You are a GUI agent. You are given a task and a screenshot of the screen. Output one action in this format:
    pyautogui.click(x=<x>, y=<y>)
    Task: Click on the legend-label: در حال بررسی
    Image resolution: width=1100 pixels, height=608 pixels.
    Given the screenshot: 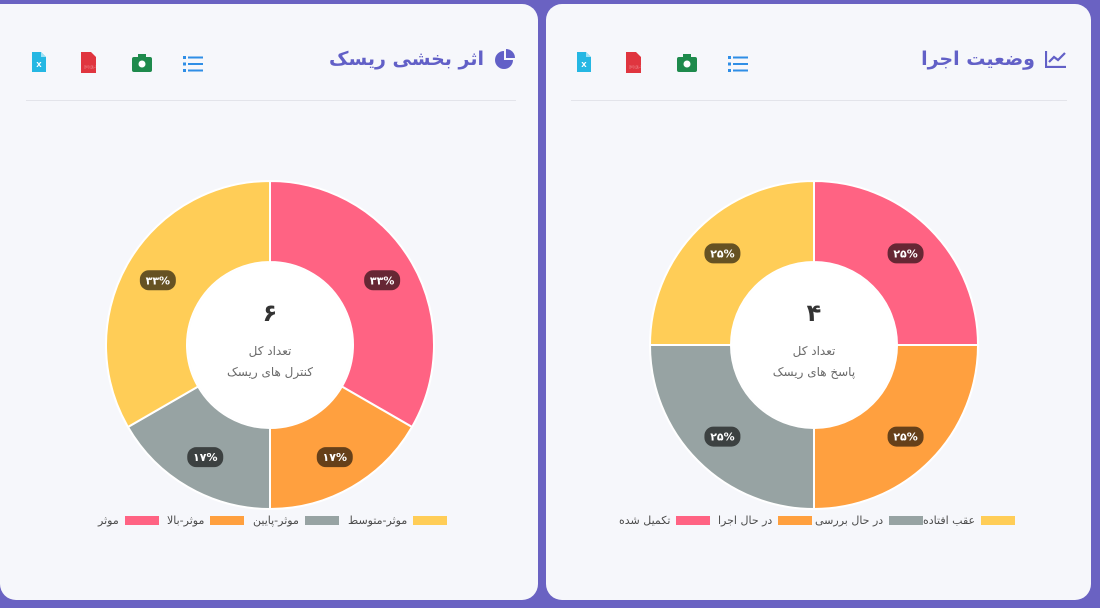 What is the action you would take?
    pyautogui.click(x=849, y=520)
    